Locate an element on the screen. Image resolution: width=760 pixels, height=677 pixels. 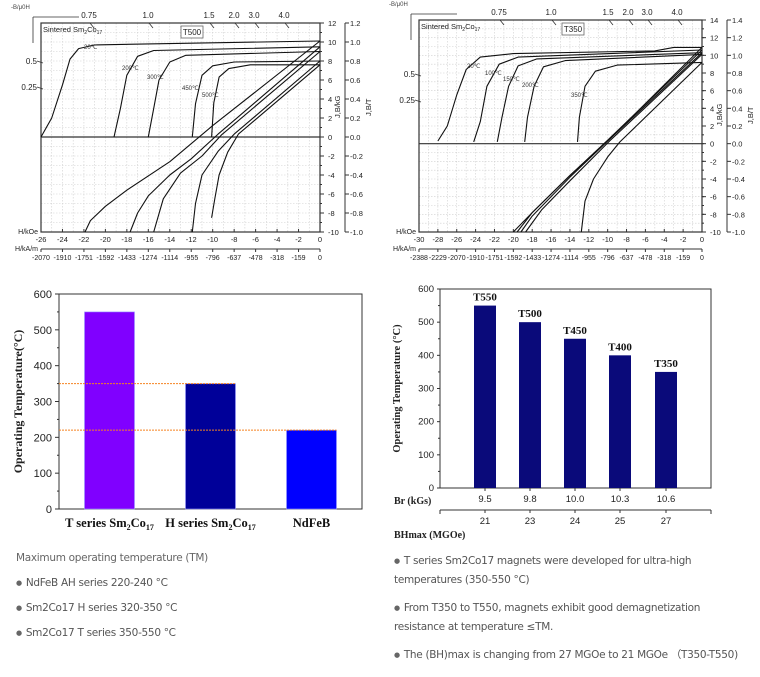
bar-data-label: T350 is located at coordinates (666, 364).